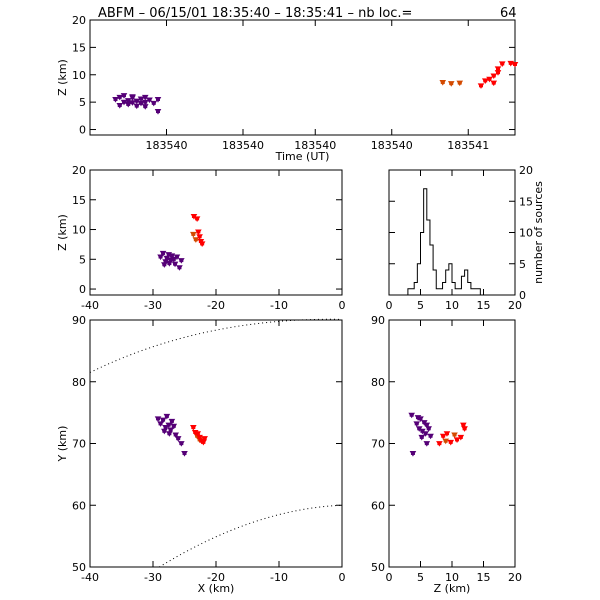 The width and height of the screenshot is (600, 600). Describe the element at coordinates (216, 345) in the screenshot. I see `range-arc` at that location.